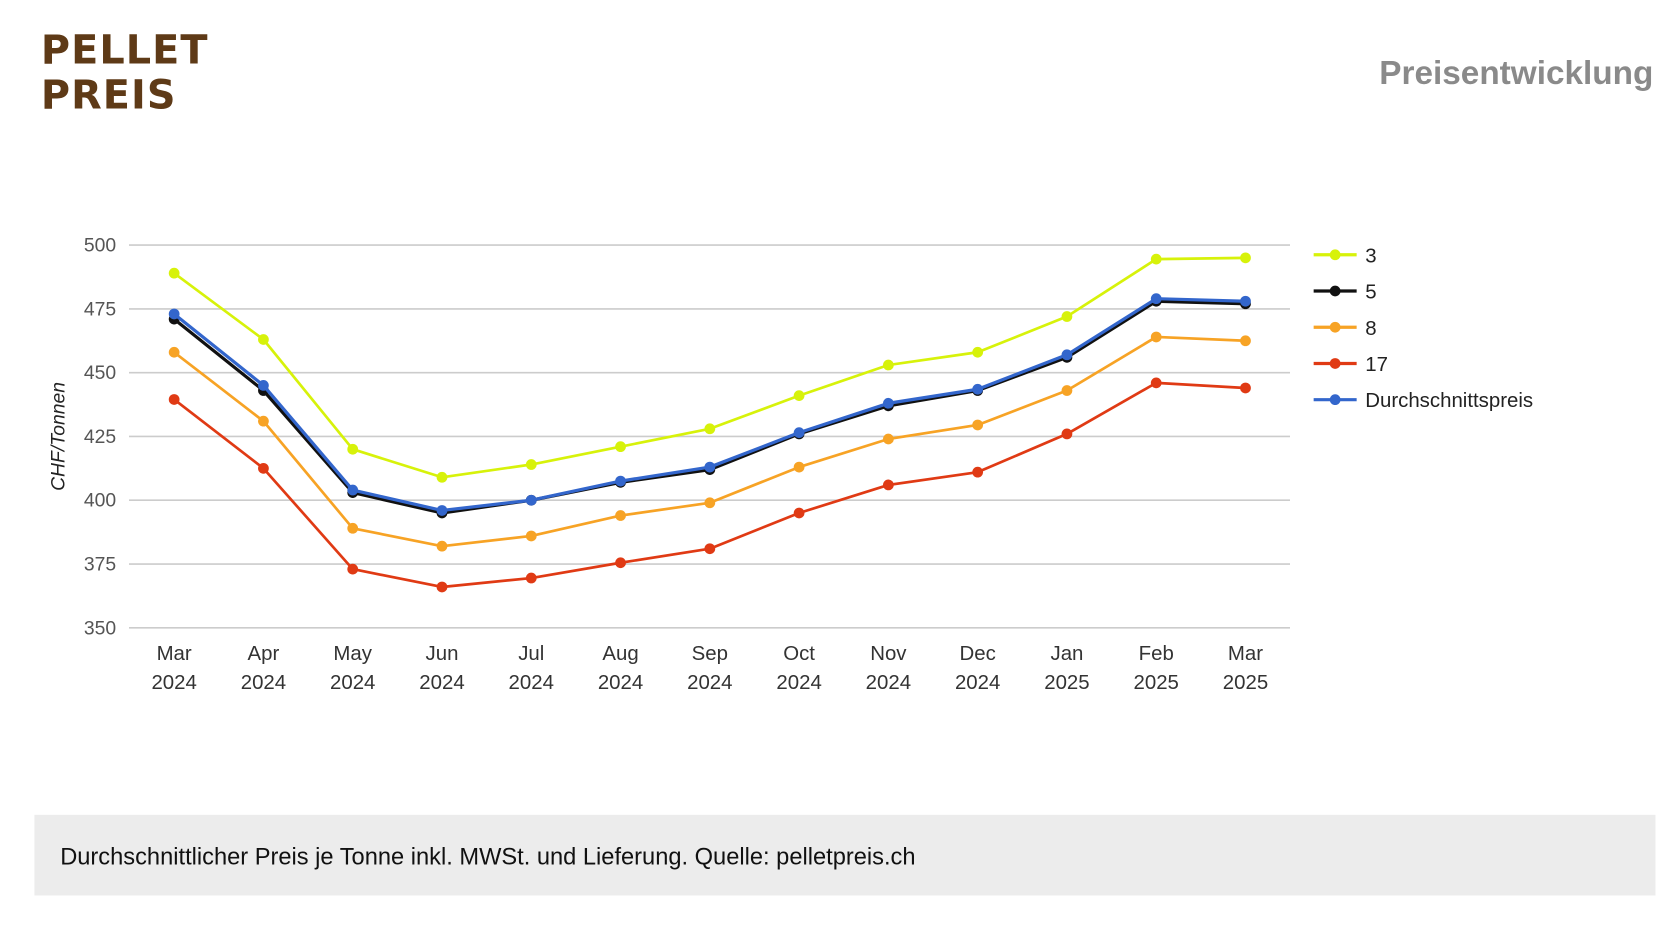  I want to click on x-tick-month: Aug, so click(620, 654).